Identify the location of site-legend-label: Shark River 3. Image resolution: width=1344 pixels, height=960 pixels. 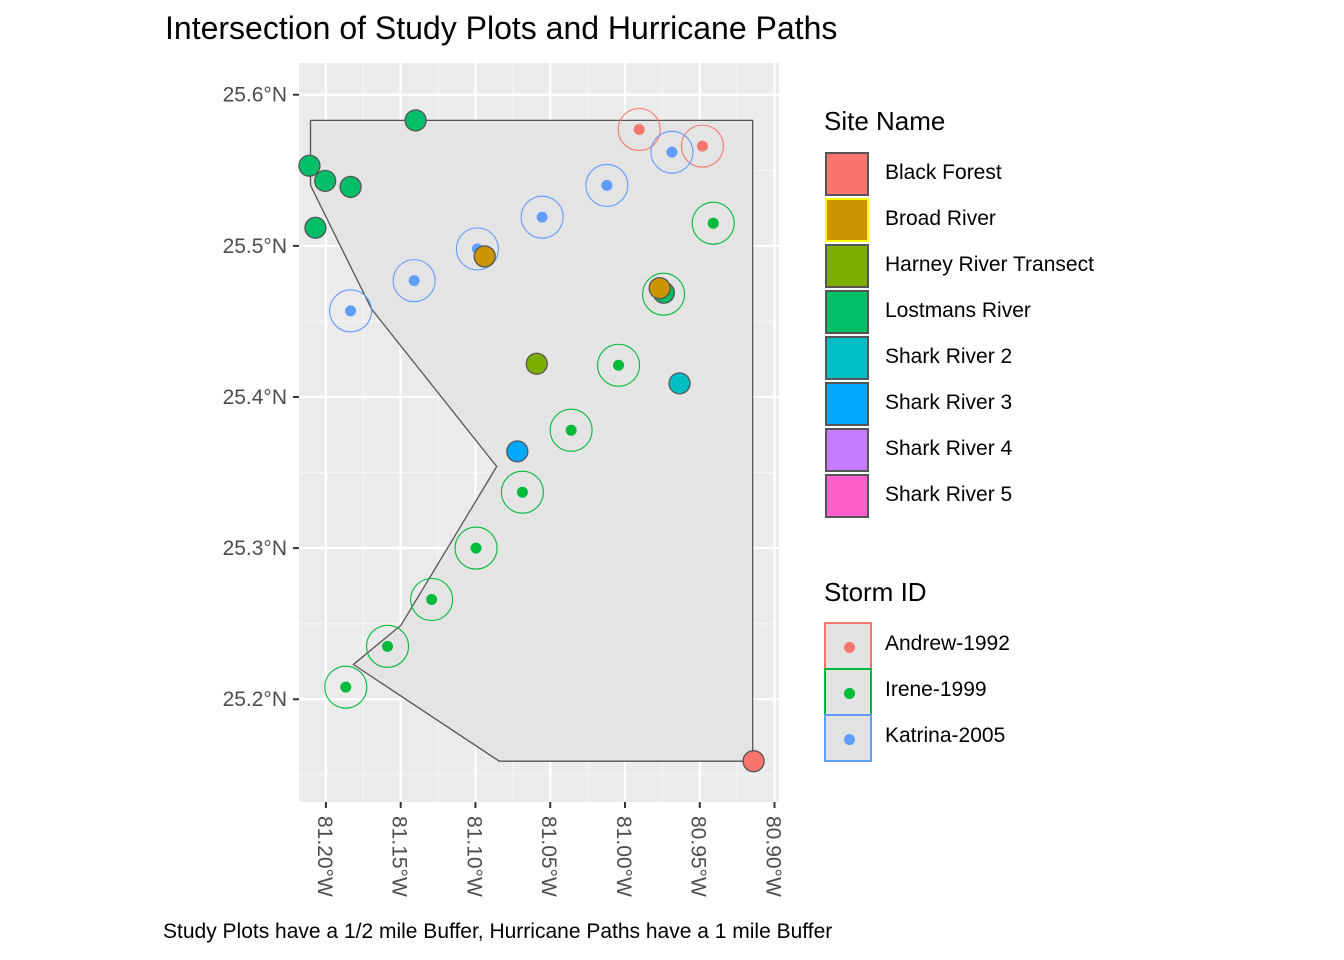
(949, 402).